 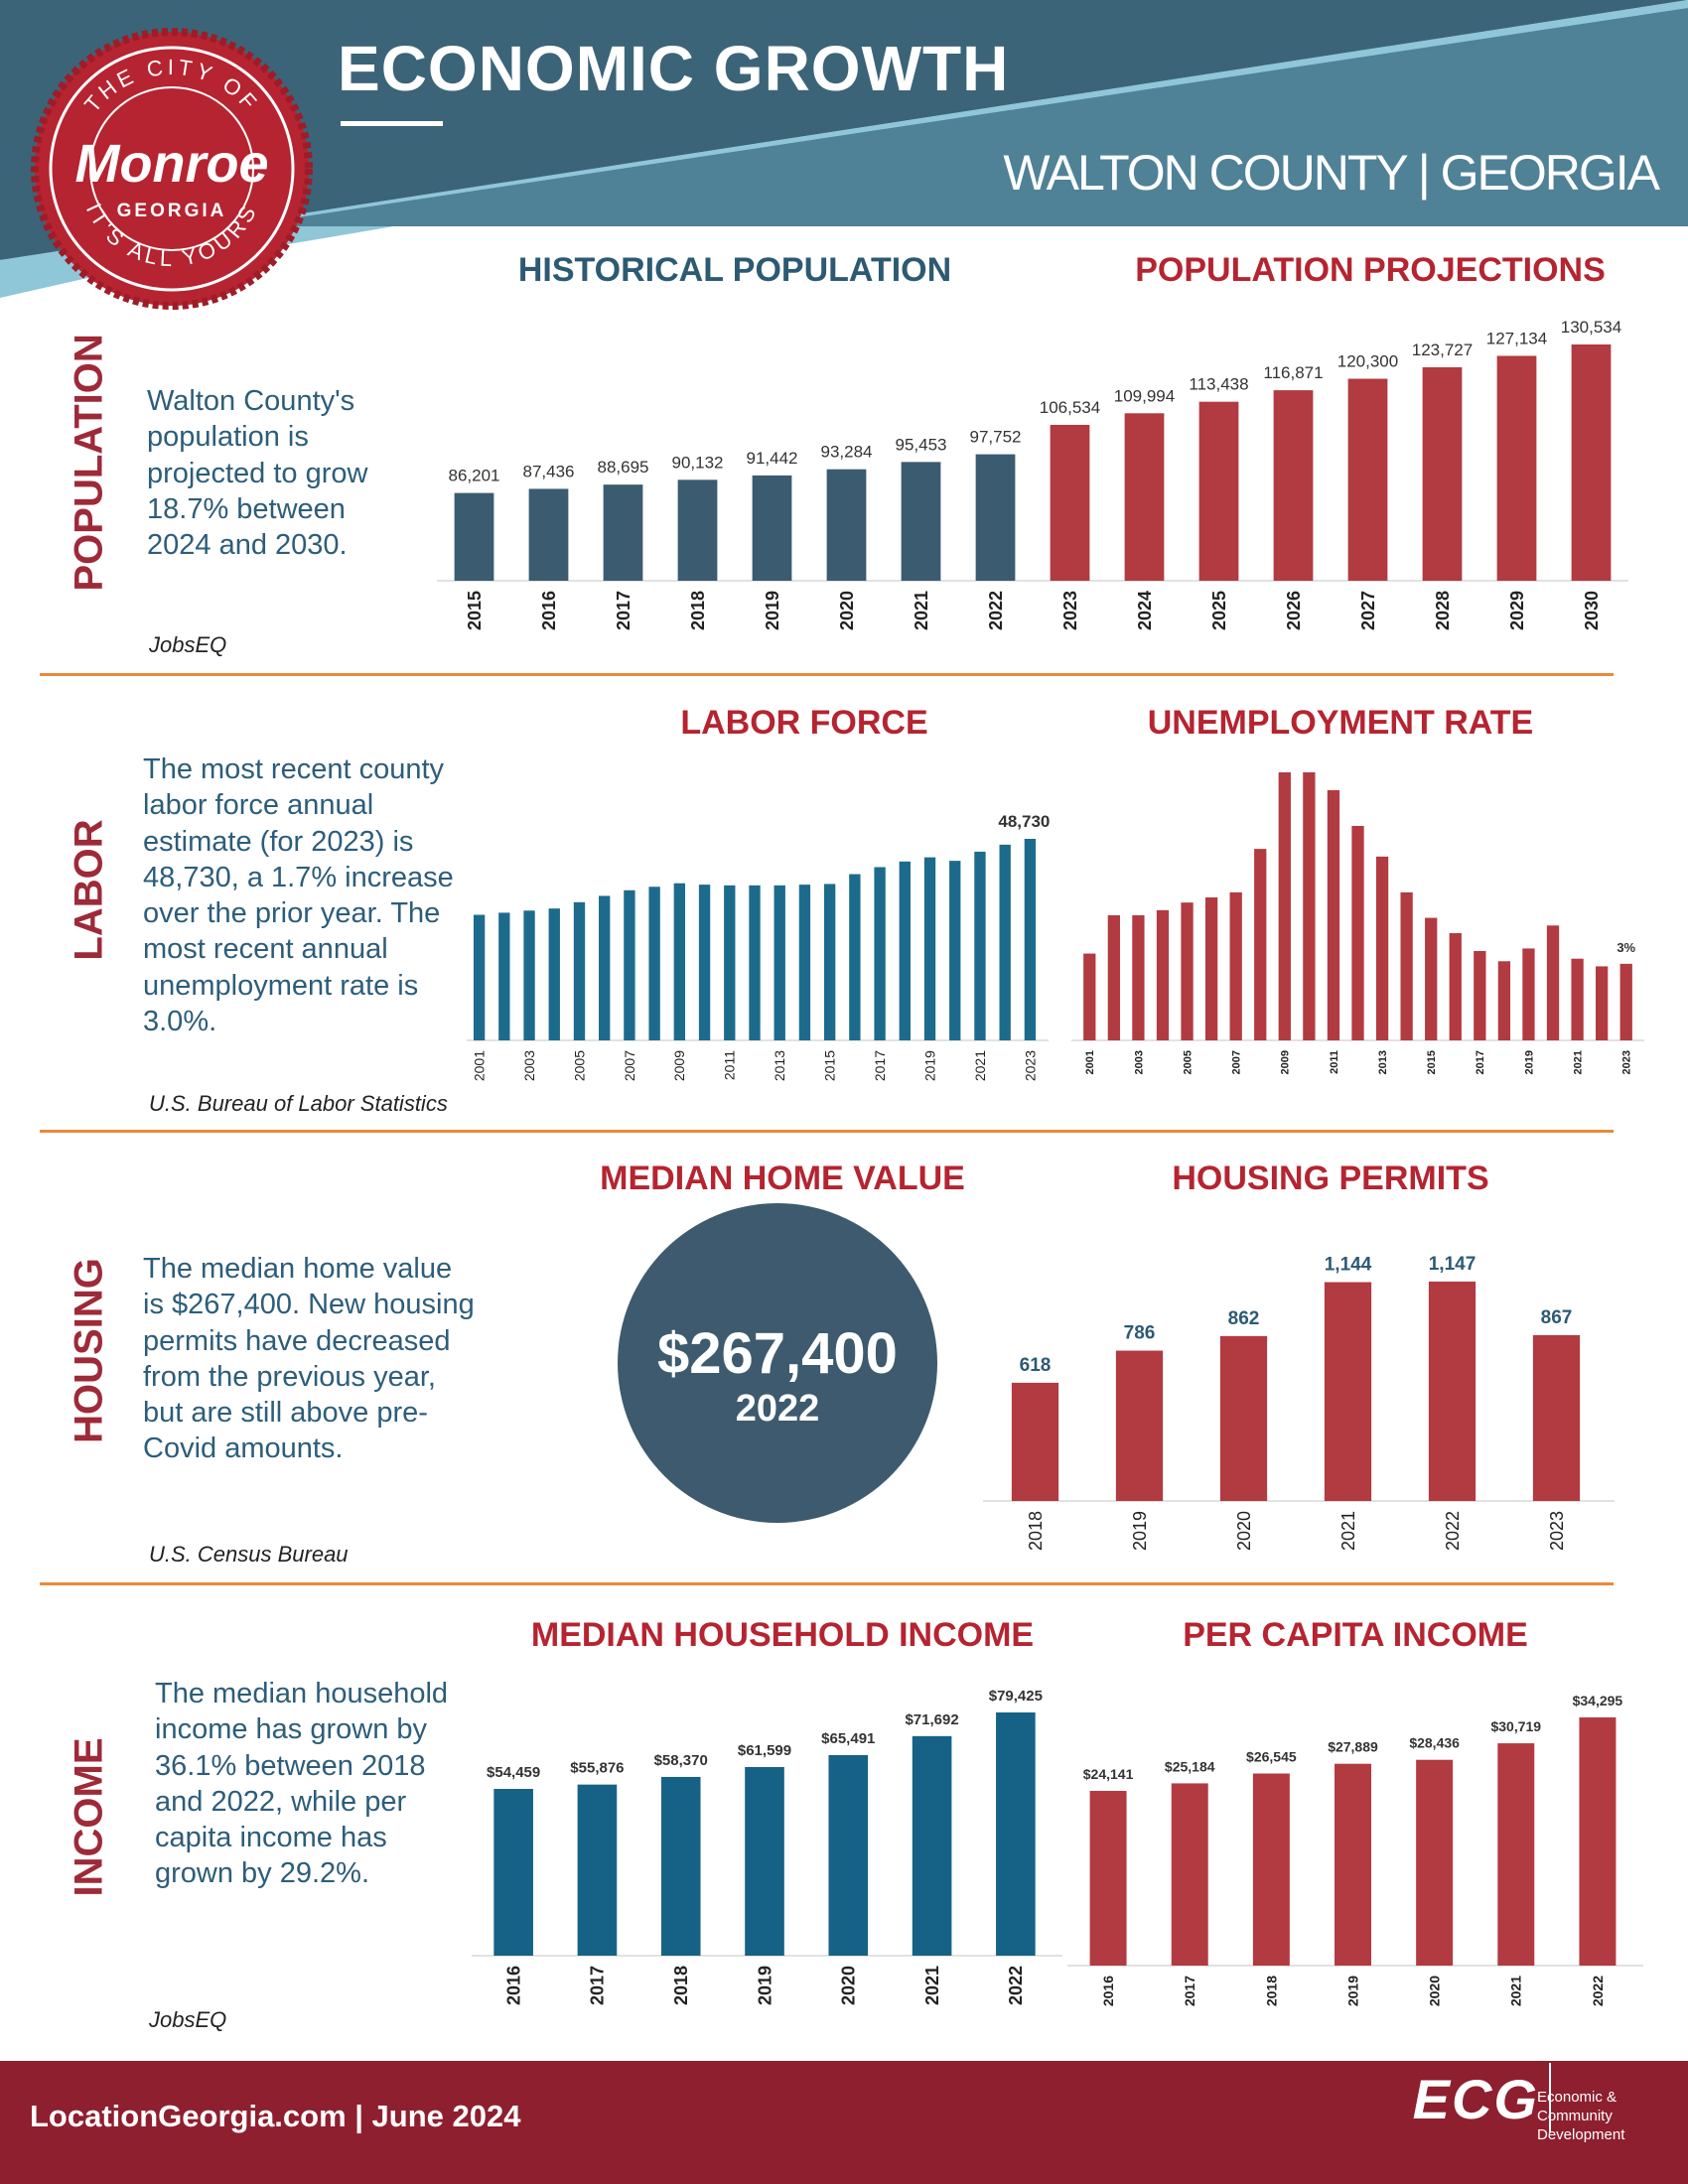 What do you see at coordinates (1016, 1696) in the screenshot?
I see `data-label: $79,425` at bounding box center [1016, 1696].